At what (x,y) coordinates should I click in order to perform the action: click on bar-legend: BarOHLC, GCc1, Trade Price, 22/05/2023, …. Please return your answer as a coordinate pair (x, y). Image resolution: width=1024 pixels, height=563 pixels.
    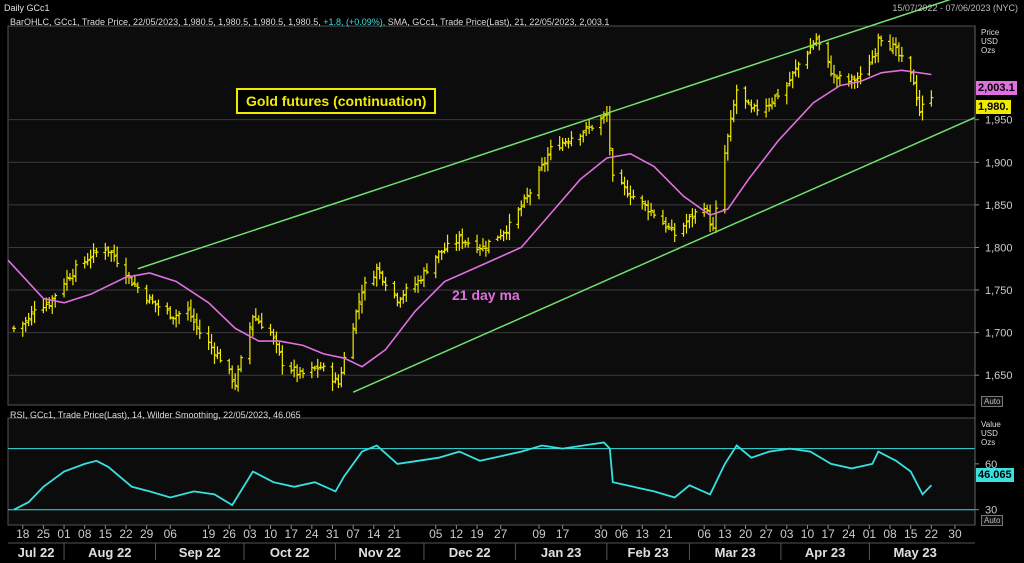
    Looking at the image, I should click on (165, 22).